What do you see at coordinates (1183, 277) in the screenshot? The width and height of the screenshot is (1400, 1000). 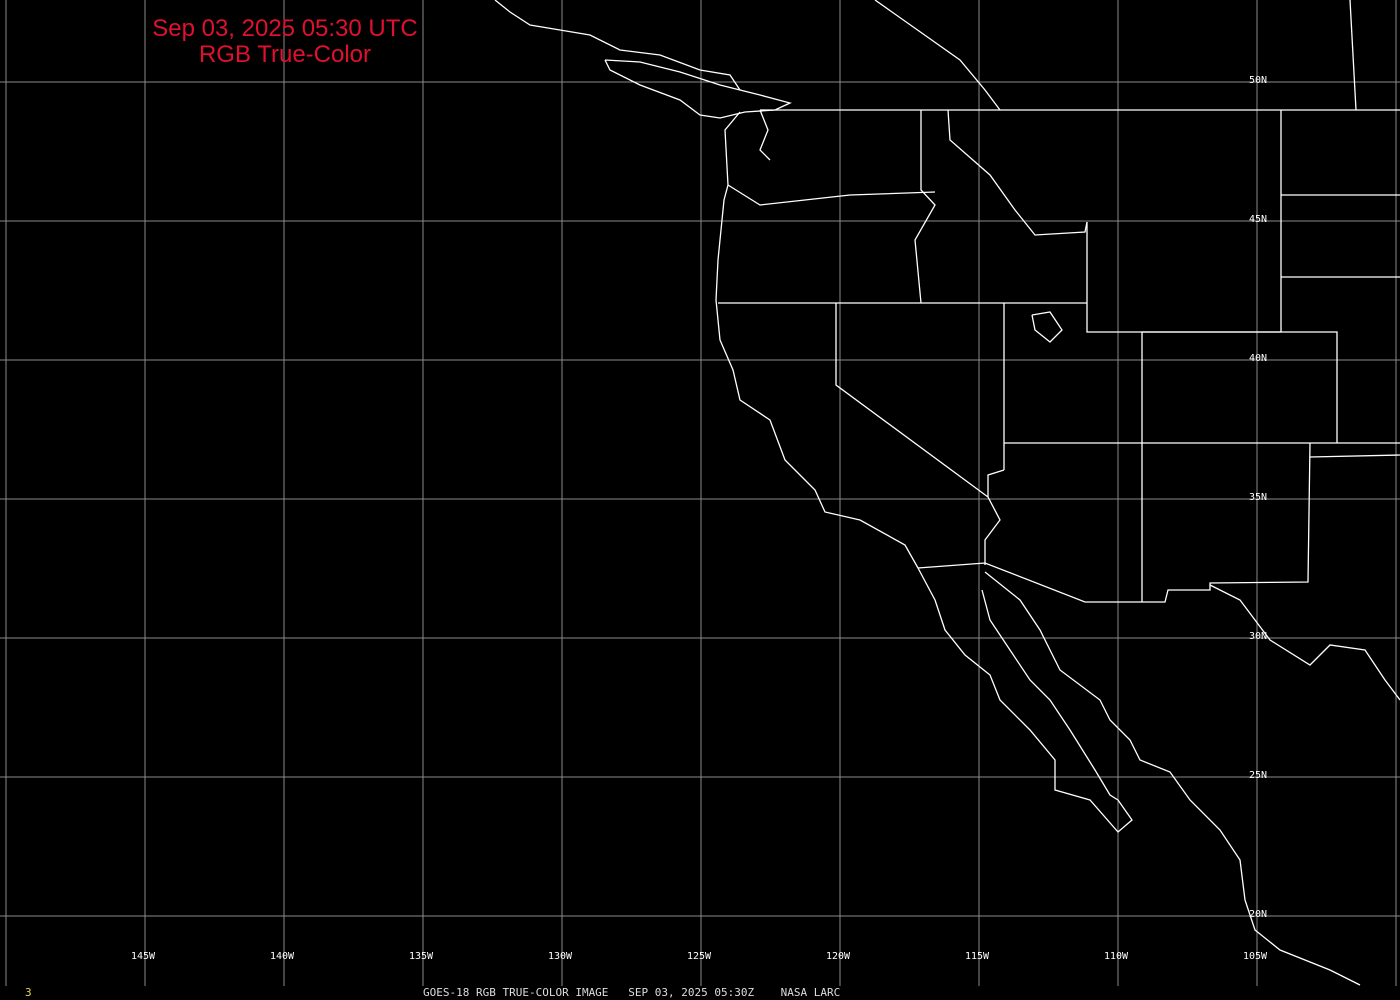 I see `wy-west` at bounding box center [1183, 277].